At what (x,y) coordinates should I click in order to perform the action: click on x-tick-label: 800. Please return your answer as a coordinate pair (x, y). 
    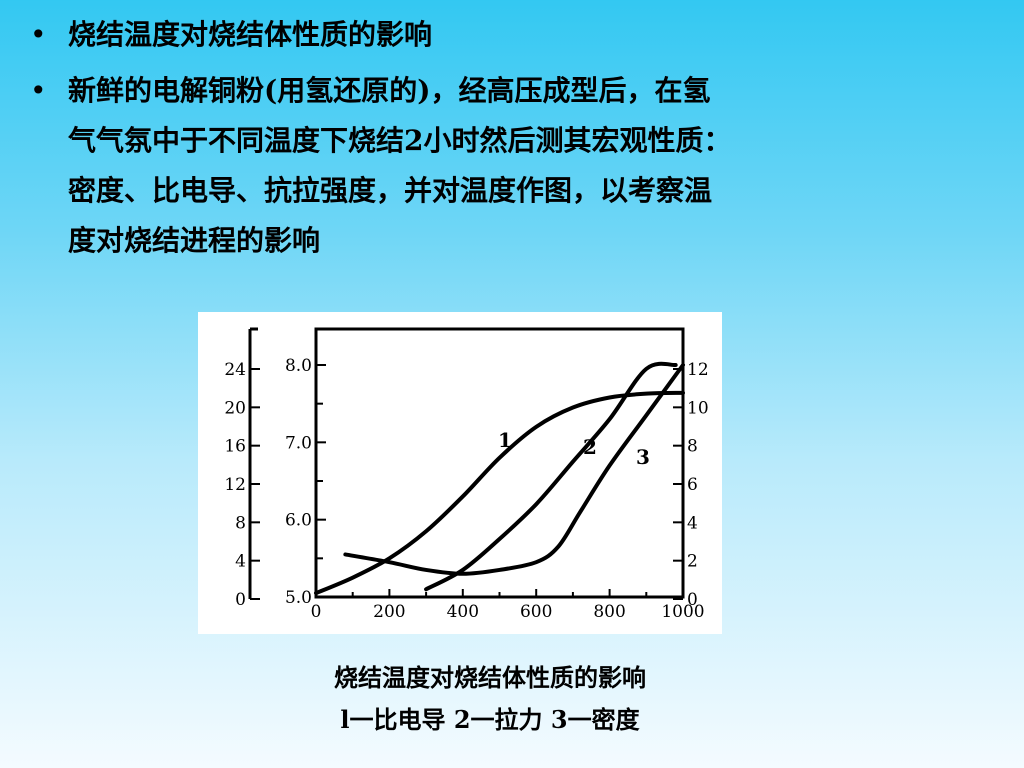
    Looking at the image, I should click on (609, 612).